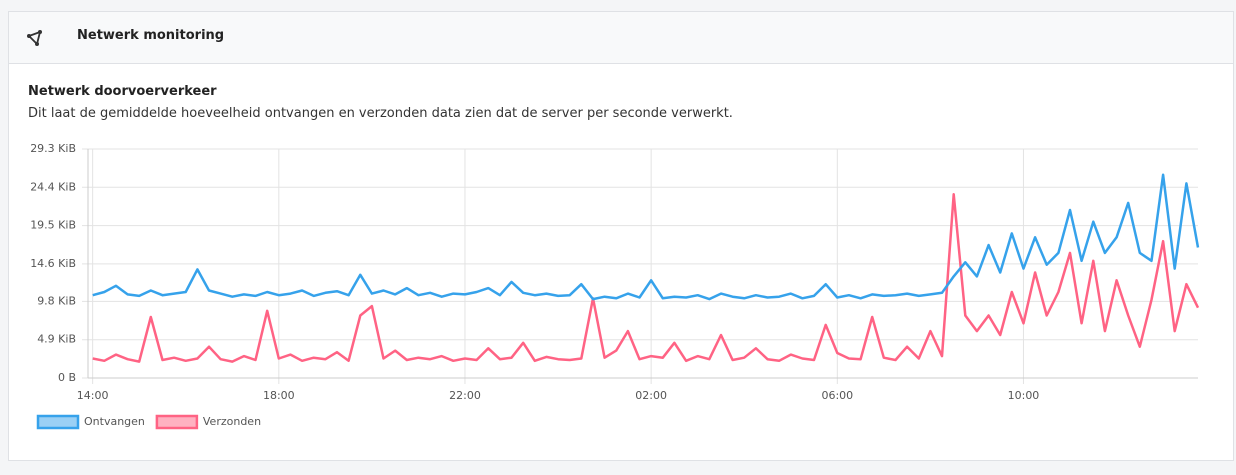 The width and height of the screenshot is (1236, 475). What do you see at coordinates (67, 377) in the screenshot?
I see `y-tick-label: 0 B` at bounding box center [67, 377].